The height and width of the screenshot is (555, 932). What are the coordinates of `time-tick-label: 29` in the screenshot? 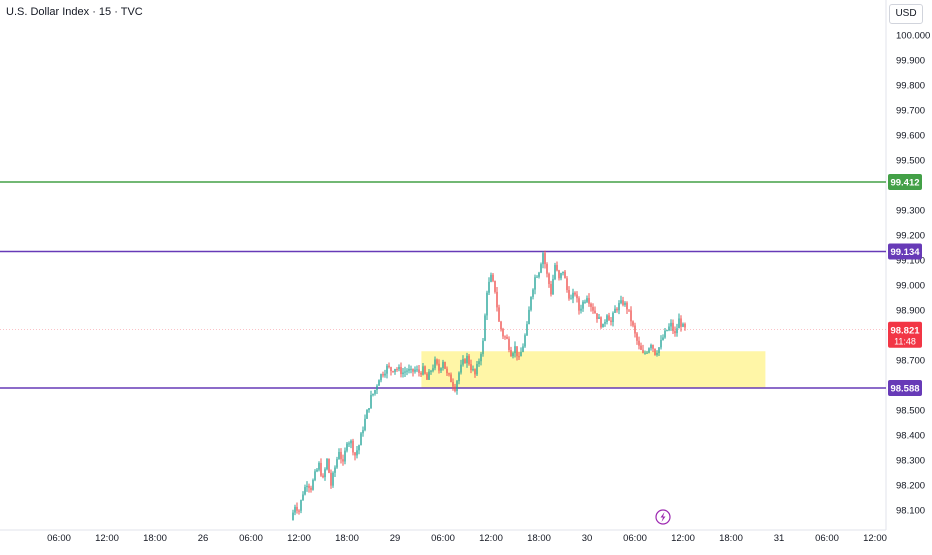 It's located at (395, 538).